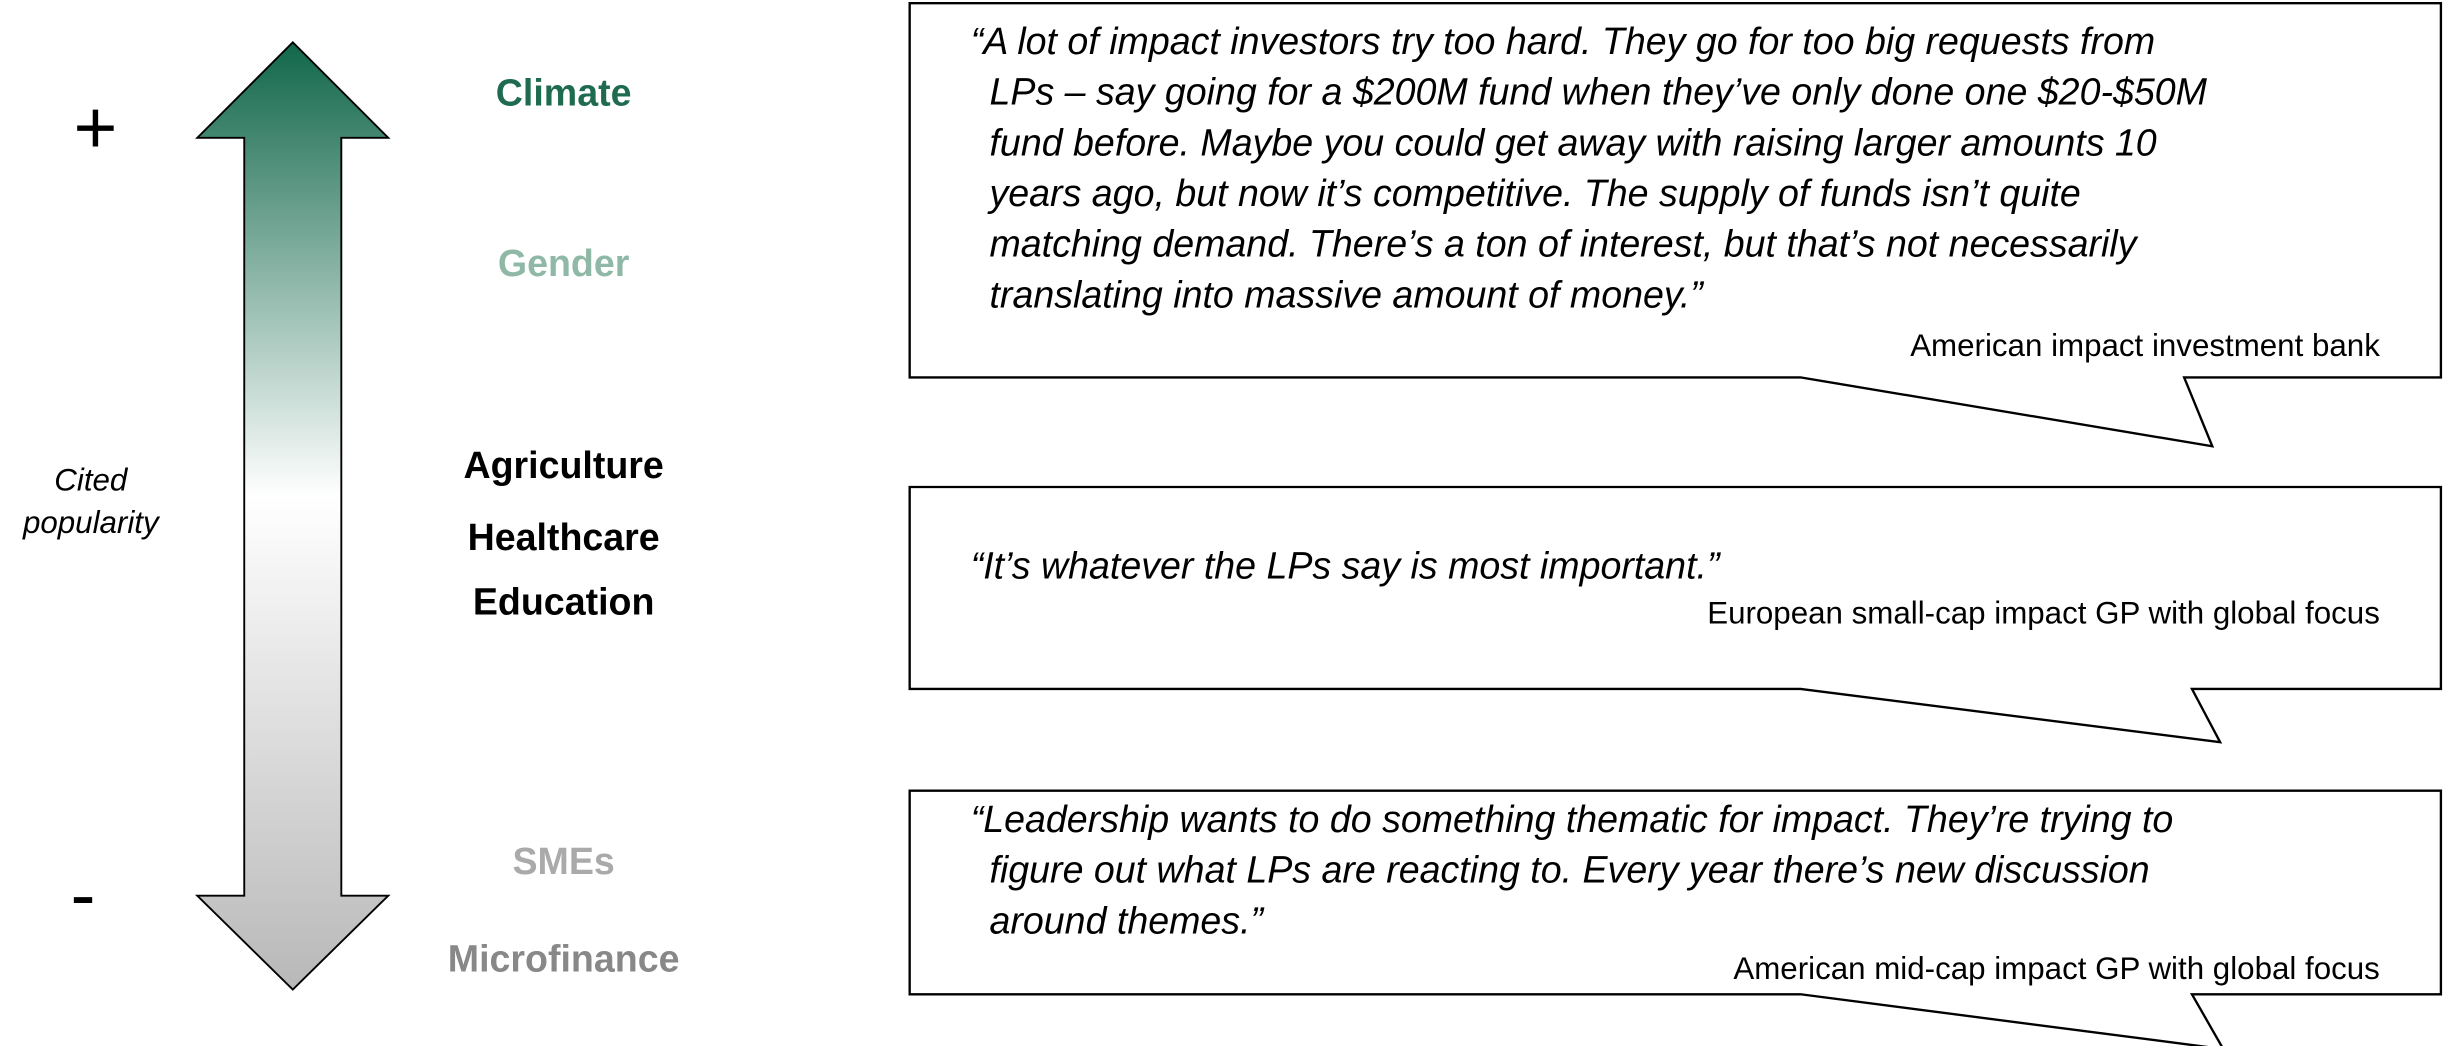  I want to click on theme-label: Climate, so click(564, 92).